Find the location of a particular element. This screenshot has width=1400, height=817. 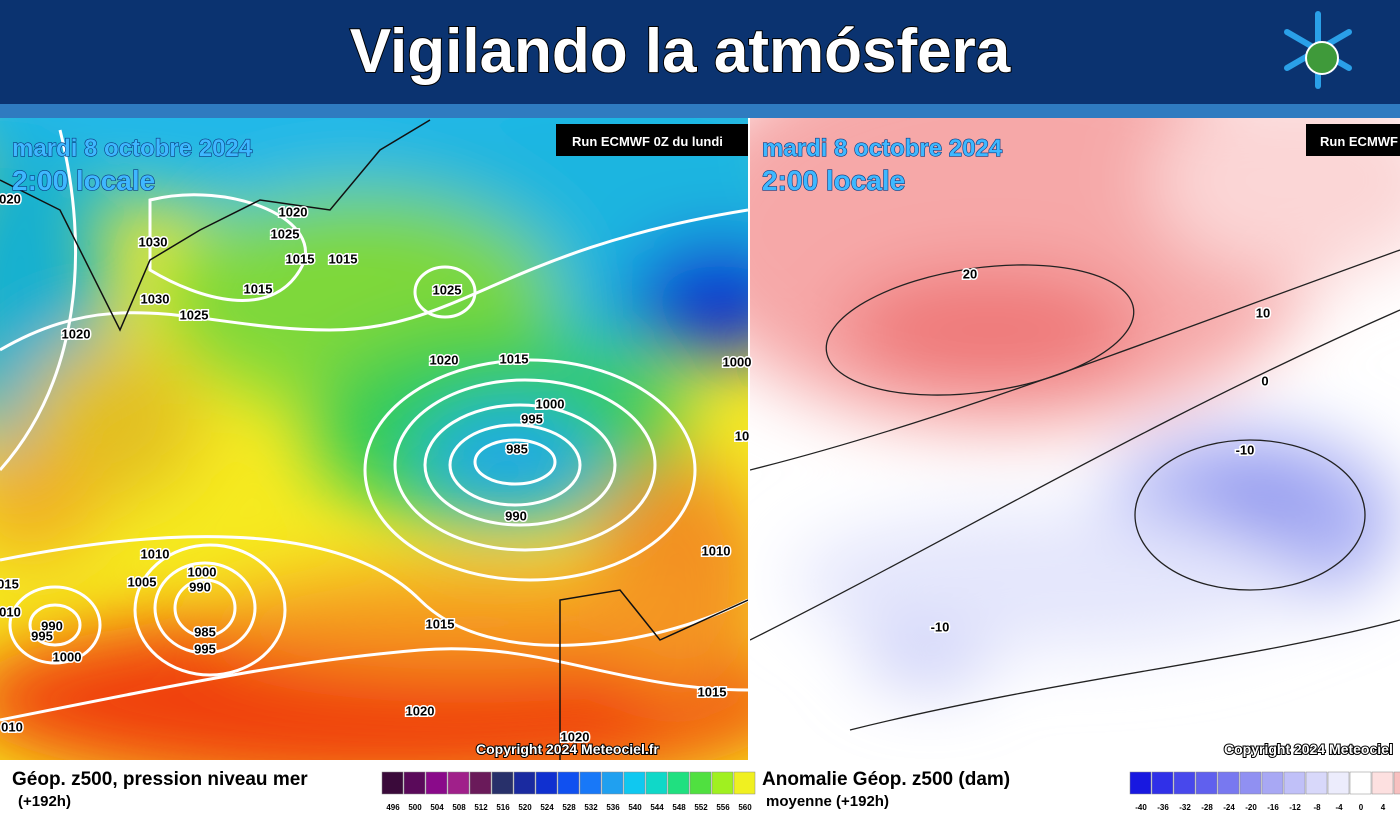

scale-label: 520 is located at coordinates (525, 807).